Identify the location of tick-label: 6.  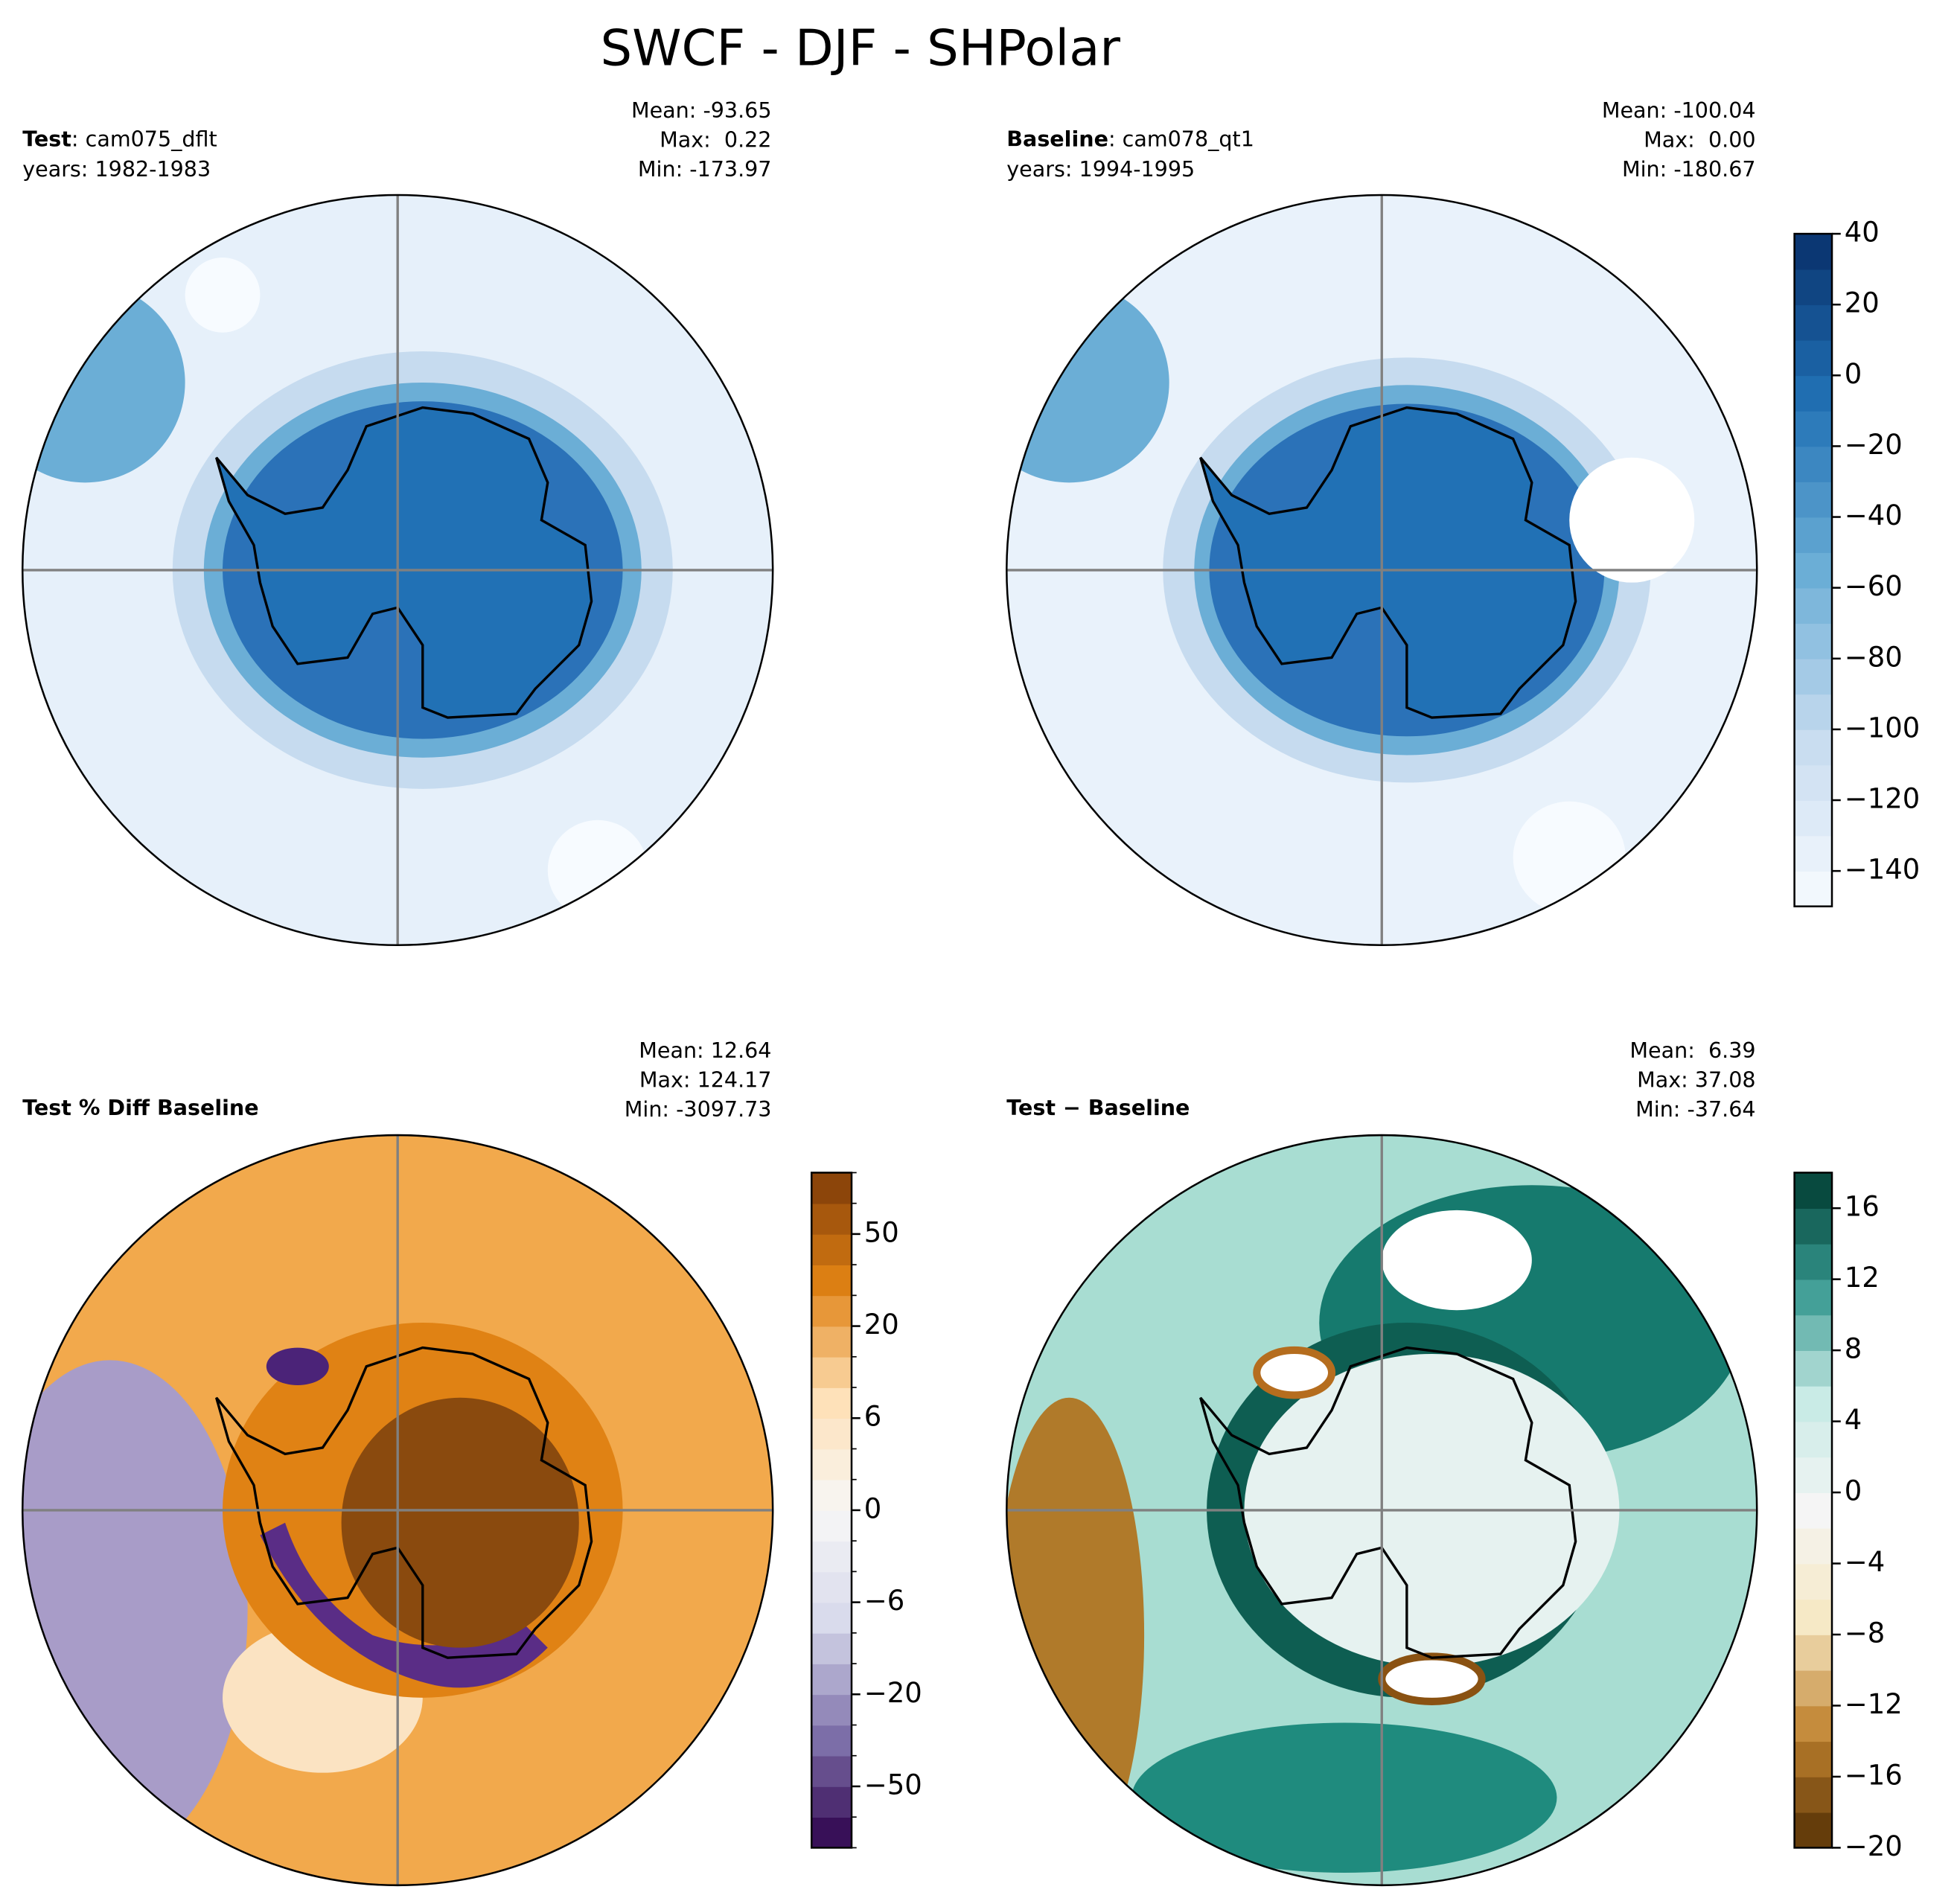
(873, 1417).